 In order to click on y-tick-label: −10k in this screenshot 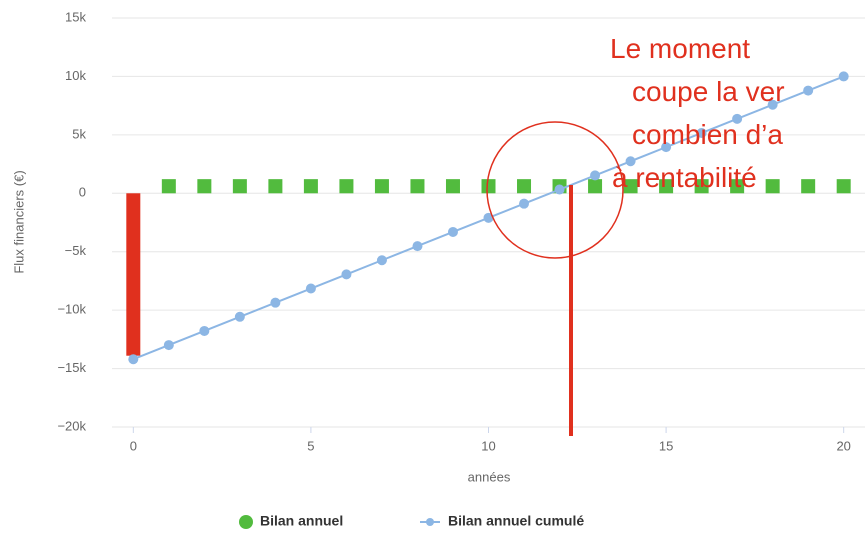, I will do `click(71, 309)`.